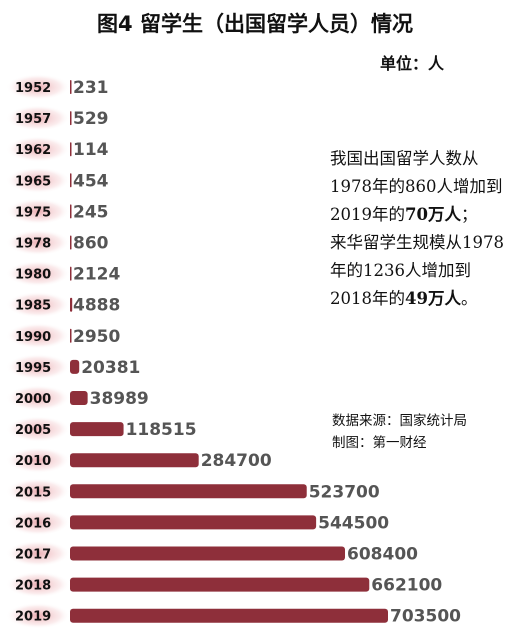 The height and width of the screenshot is (640, 510). What do you see at coordinates (33, 617) in the screenshot?
I see `year-label: 2019` at bounding box center [33, 617].